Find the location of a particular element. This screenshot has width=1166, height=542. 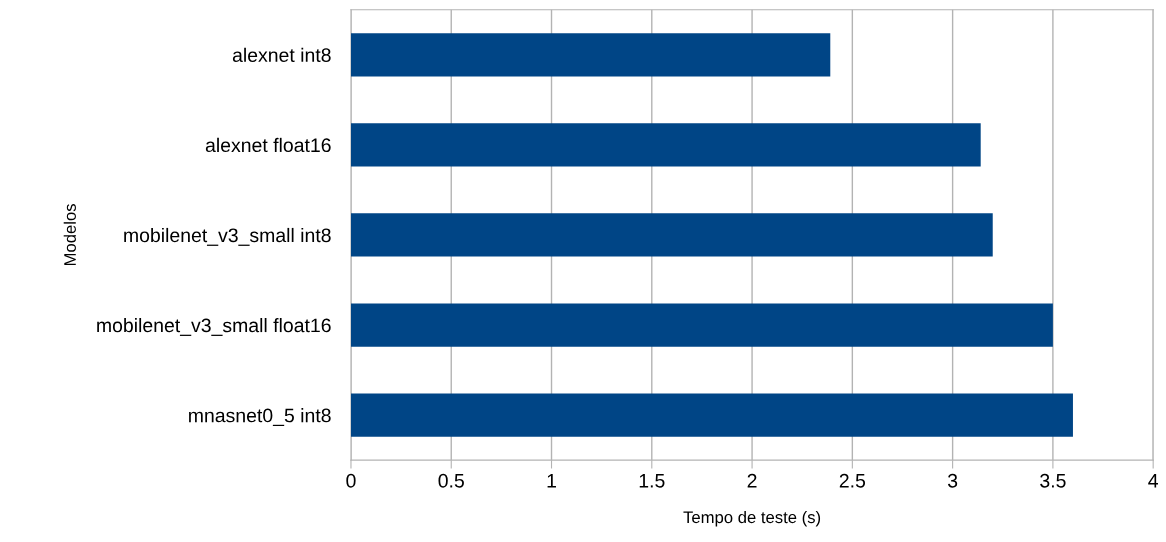

x-tick-label: 1 is located at coordinates (551, 481).